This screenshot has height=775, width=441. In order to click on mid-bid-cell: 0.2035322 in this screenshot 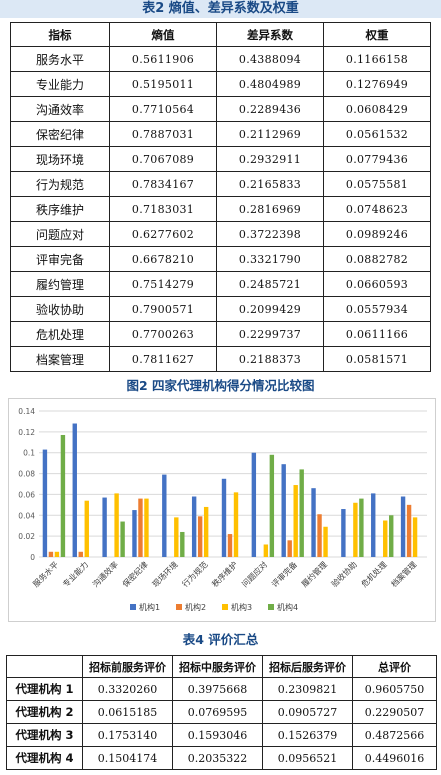, I will do `click(217, 758)`.